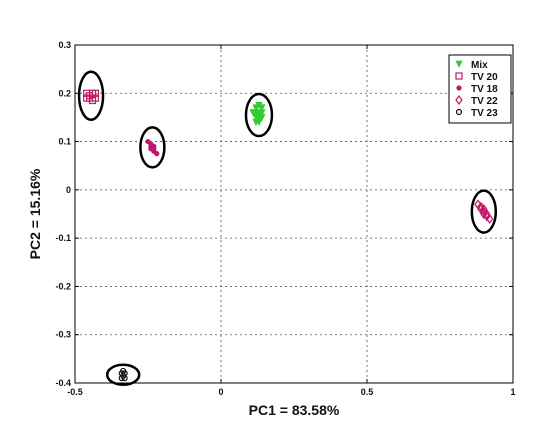  What do you see at coordinates (63, 335) in the screenshot?
I see `y-tick-label: -0.3` at bounding box center [63, 335].